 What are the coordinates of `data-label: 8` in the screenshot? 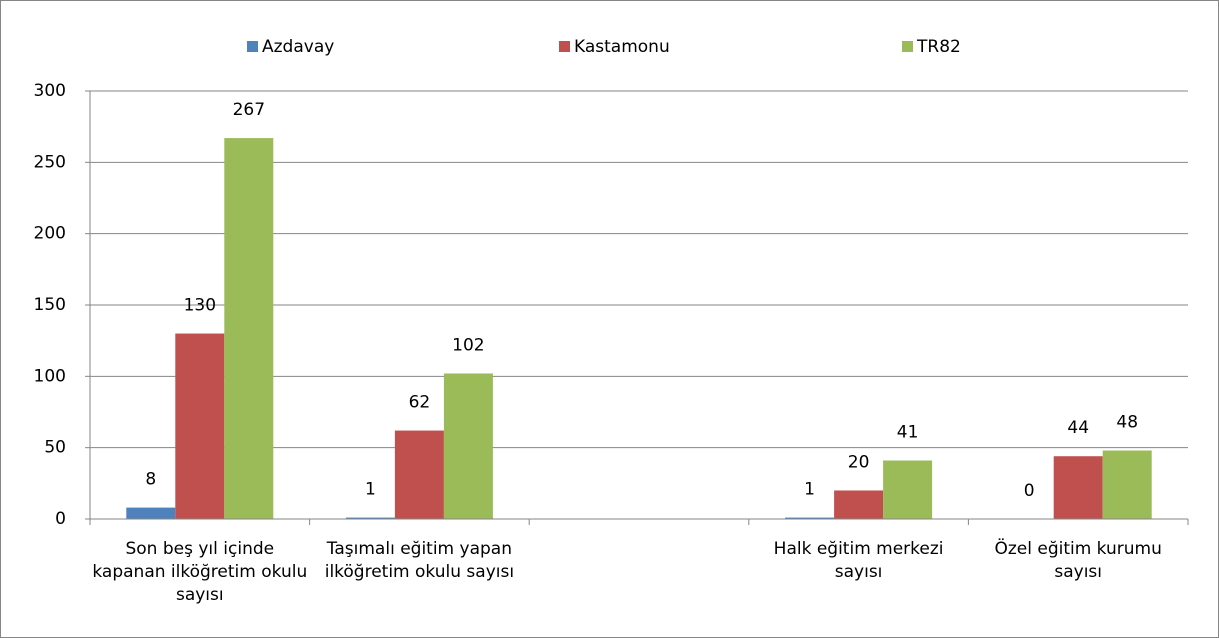 It's located at (150, 480).